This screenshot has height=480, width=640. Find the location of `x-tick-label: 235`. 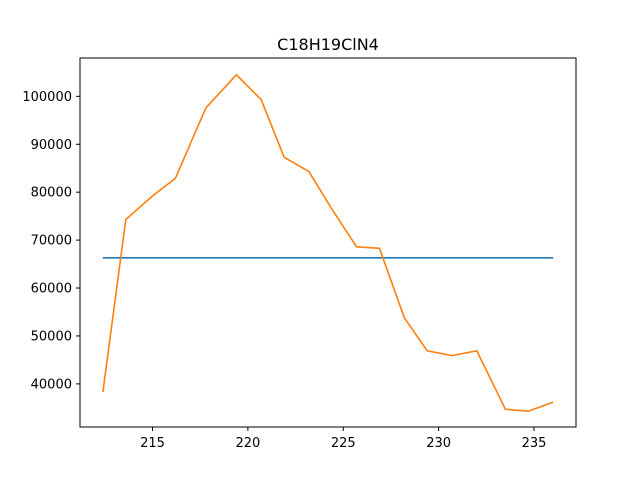

x-tick-label: 235 is located at coordinates (534, 443).